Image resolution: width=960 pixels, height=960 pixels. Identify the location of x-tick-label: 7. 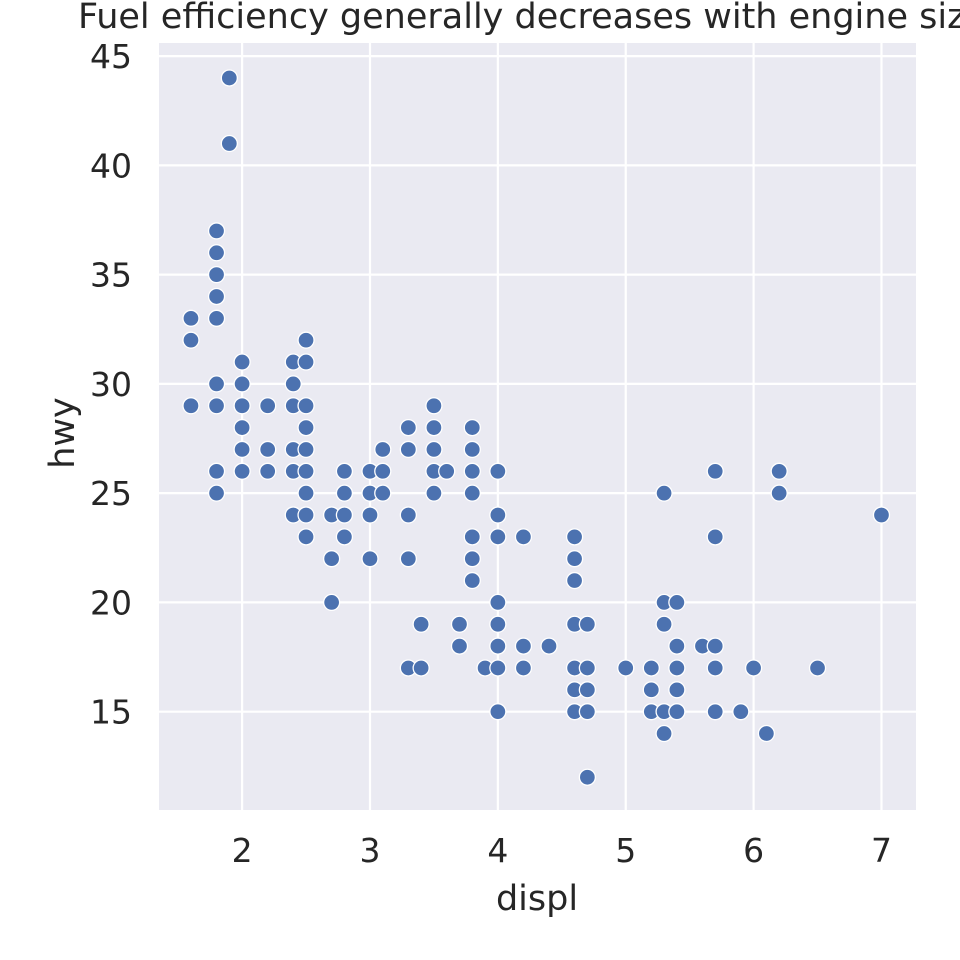
(881, 850).